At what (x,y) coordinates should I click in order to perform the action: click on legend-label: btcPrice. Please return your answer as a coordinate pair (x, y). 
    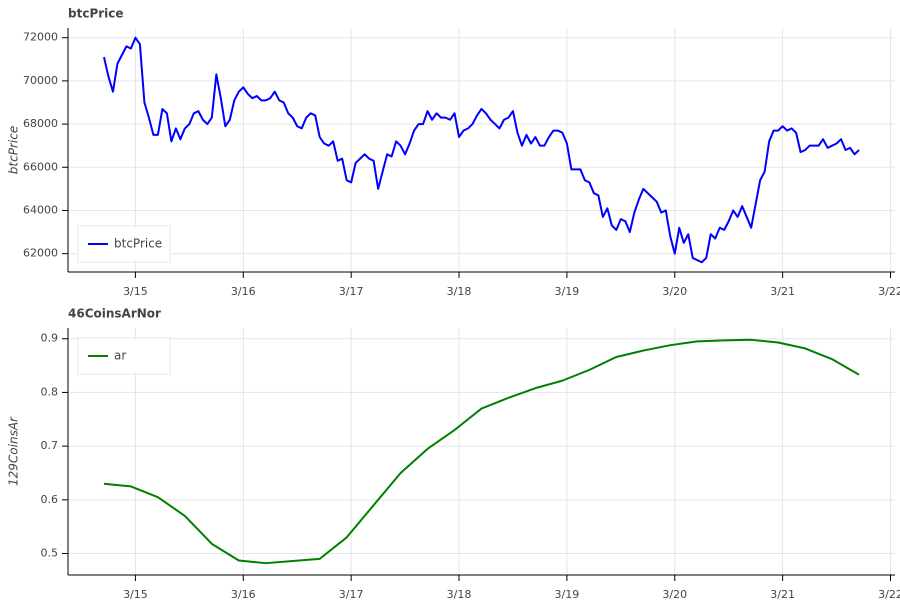
    Looking at the image, I should click on (138, 244).